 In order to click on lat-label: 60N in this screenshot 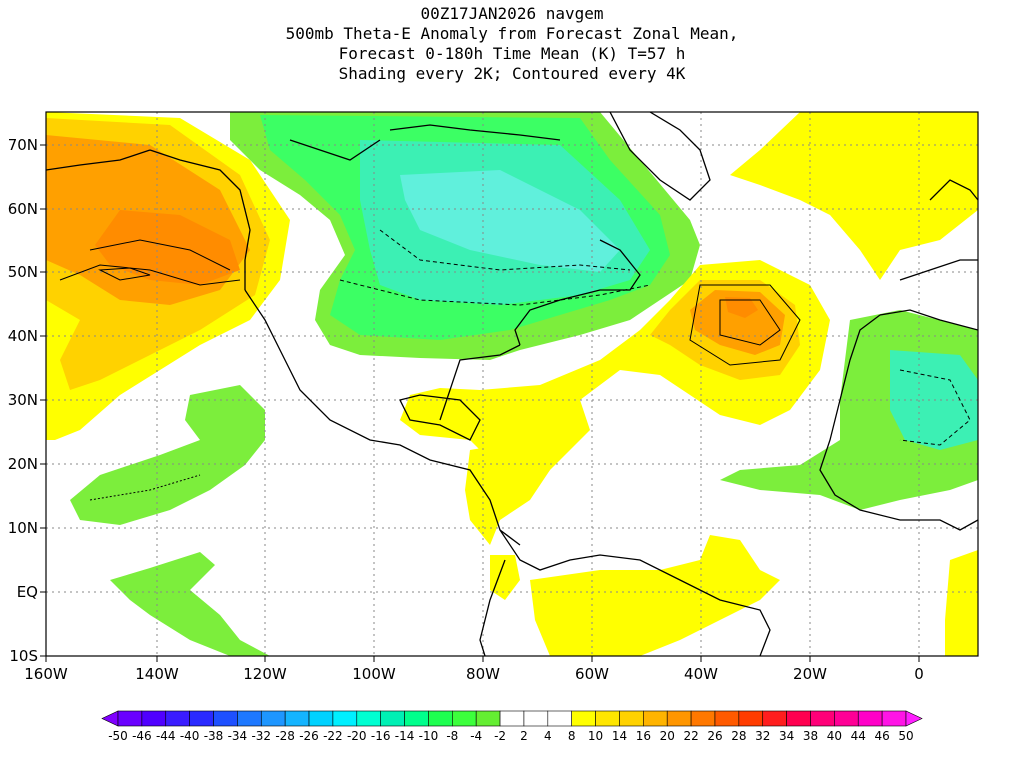, I will do `click(23, 209)`.